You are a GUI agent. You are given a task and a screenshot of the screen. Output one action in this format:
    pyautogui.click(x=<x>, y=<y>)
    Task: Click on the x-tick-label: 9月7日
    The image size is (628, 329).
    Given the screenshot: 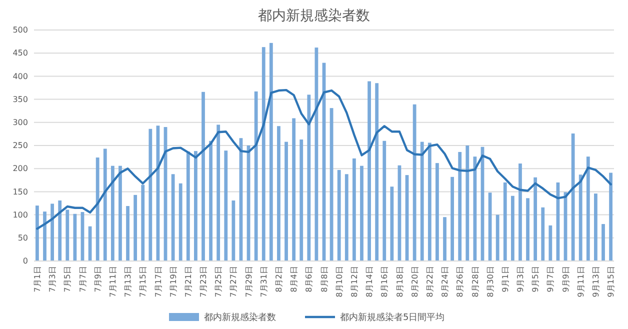 What is the action you would take?
    pyautogui.click(x=551, y=279)
    